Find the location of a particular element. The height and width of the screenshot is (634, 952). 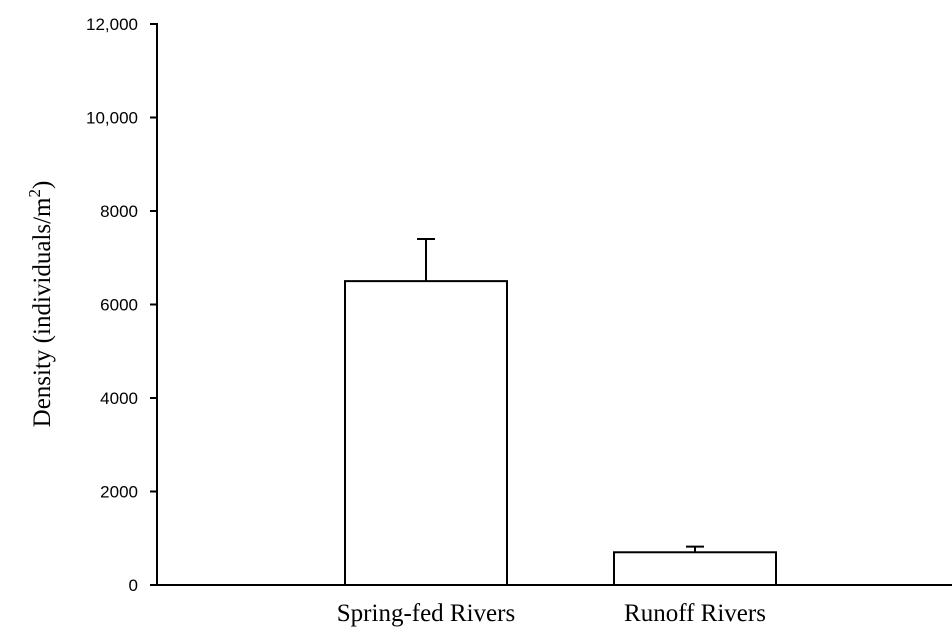

y-axis-title: Density (individuals/m2) is located at coordinates (40, 304).